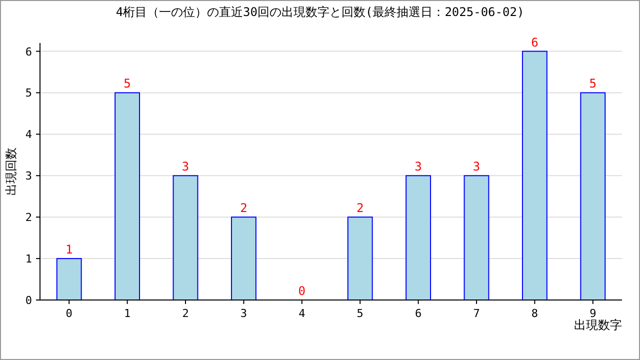 This screenshot has height=360, width=640. Describe the element at coordinates (28, 300) in the screenshot. I see `y-tick-label: 0` at that location.